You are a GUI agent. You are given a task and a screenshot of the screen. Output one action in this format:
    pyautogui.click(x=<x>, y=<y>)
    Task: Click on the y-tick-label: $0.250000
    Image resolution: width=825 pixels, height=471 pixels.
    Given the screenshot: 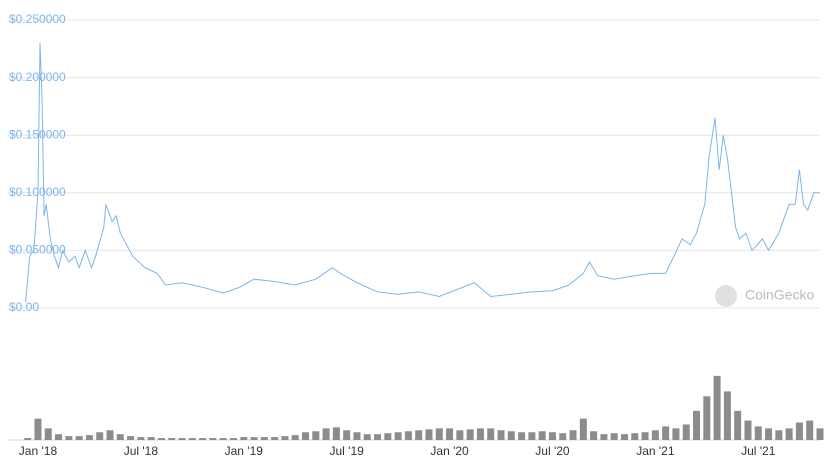 What is the action you would take?
    pyautogui.click(x=37, y=19)
    